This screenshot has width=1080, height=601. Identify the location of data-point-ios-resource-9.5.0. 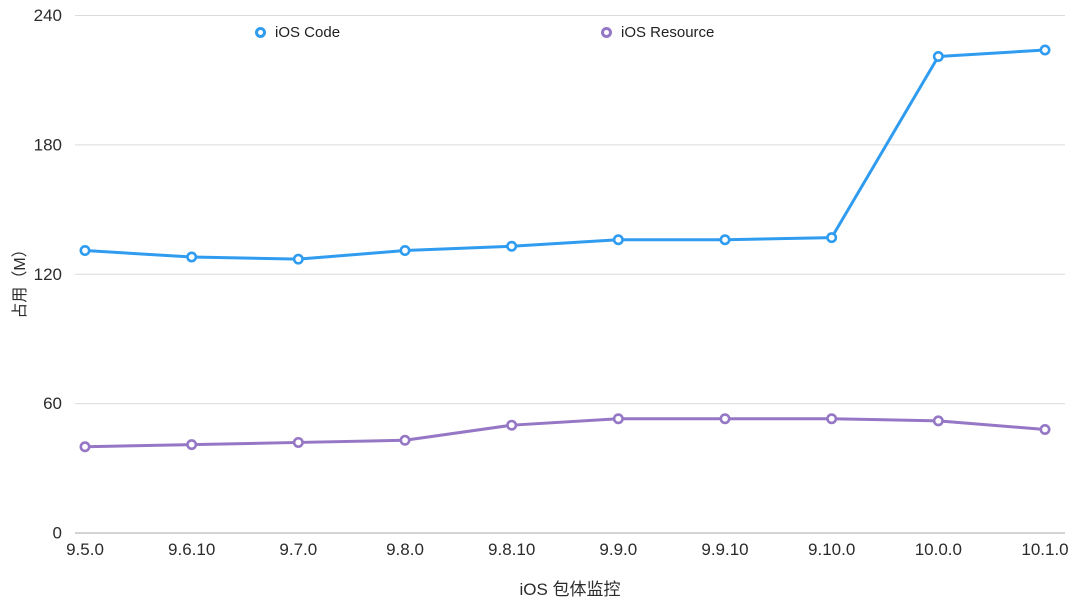
(85, 447).